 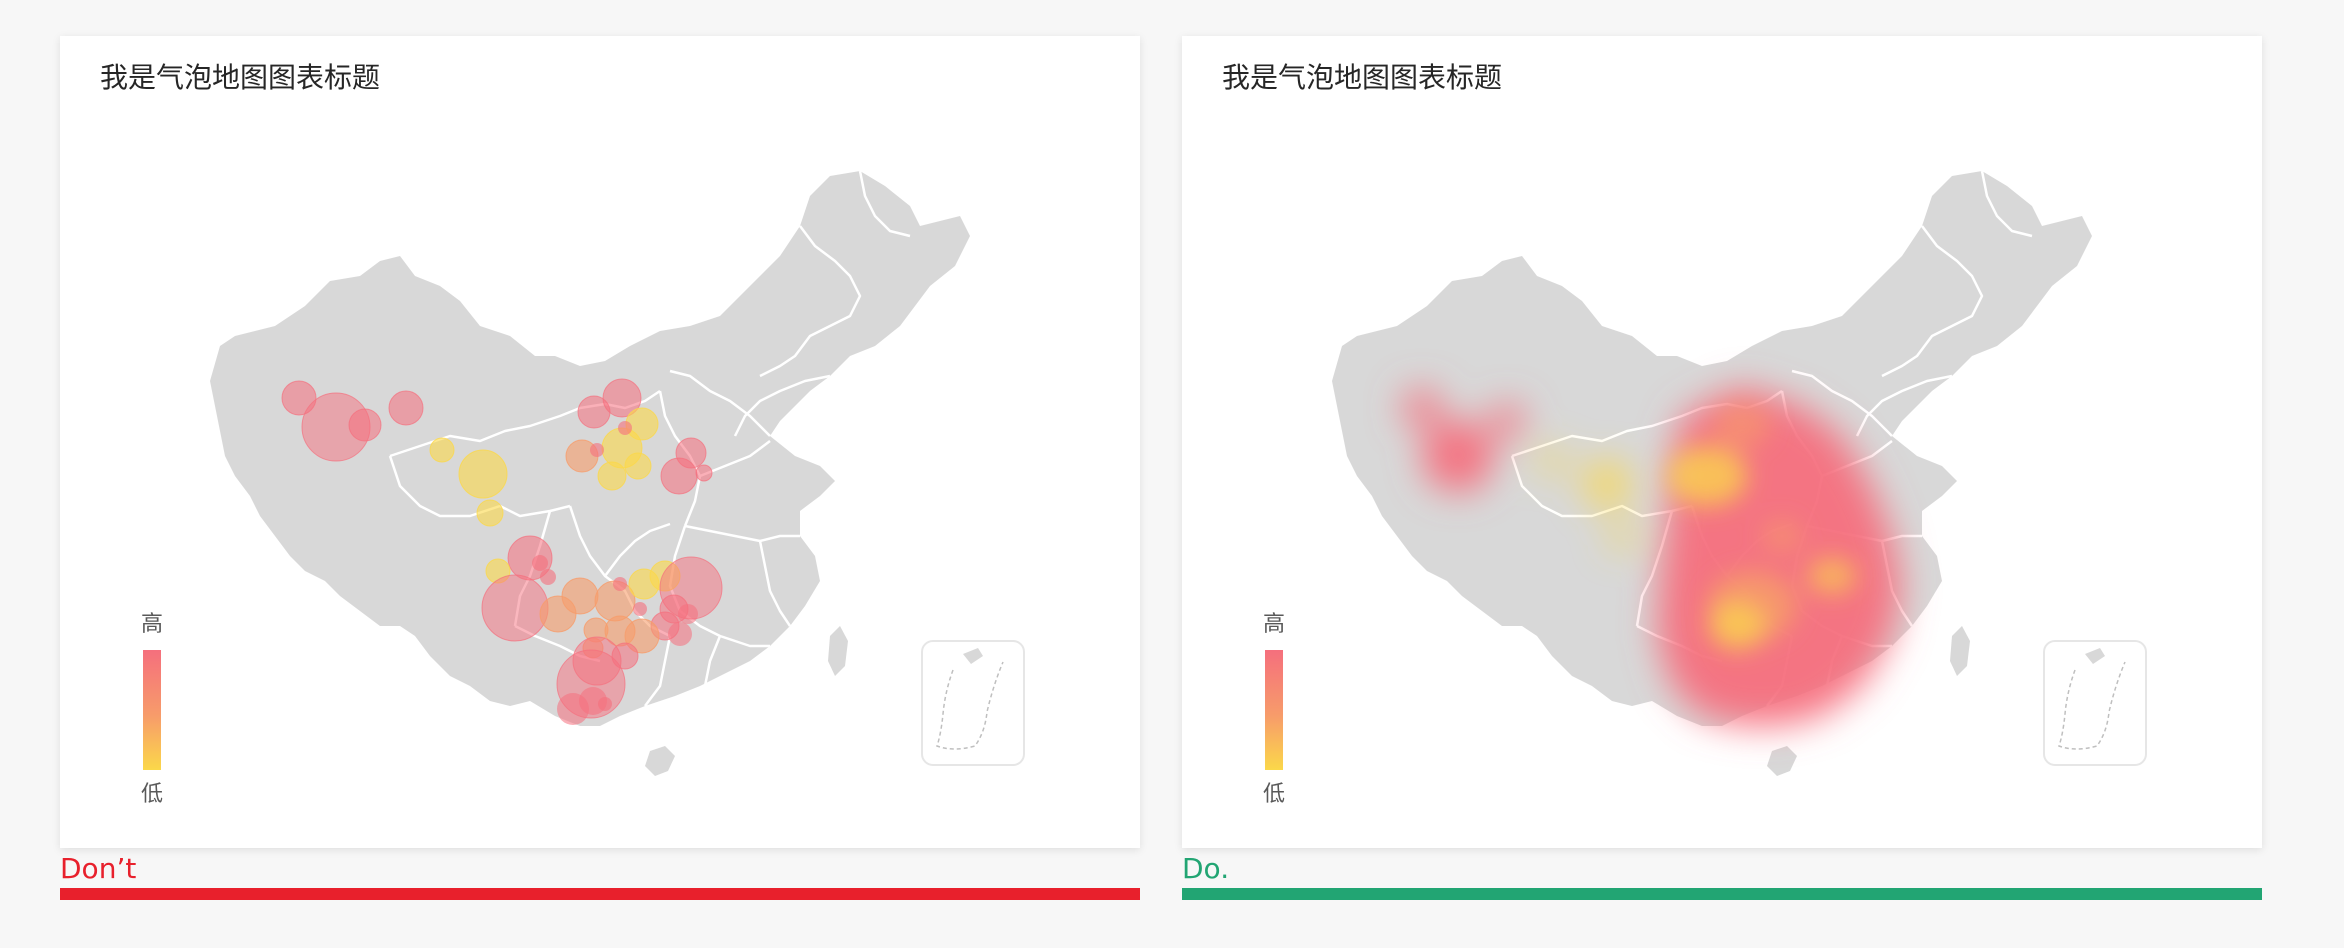 What do you see at coordinates (600, 894) in the screenshot?
I see `dont-rule` at bounding box center [600, 894].